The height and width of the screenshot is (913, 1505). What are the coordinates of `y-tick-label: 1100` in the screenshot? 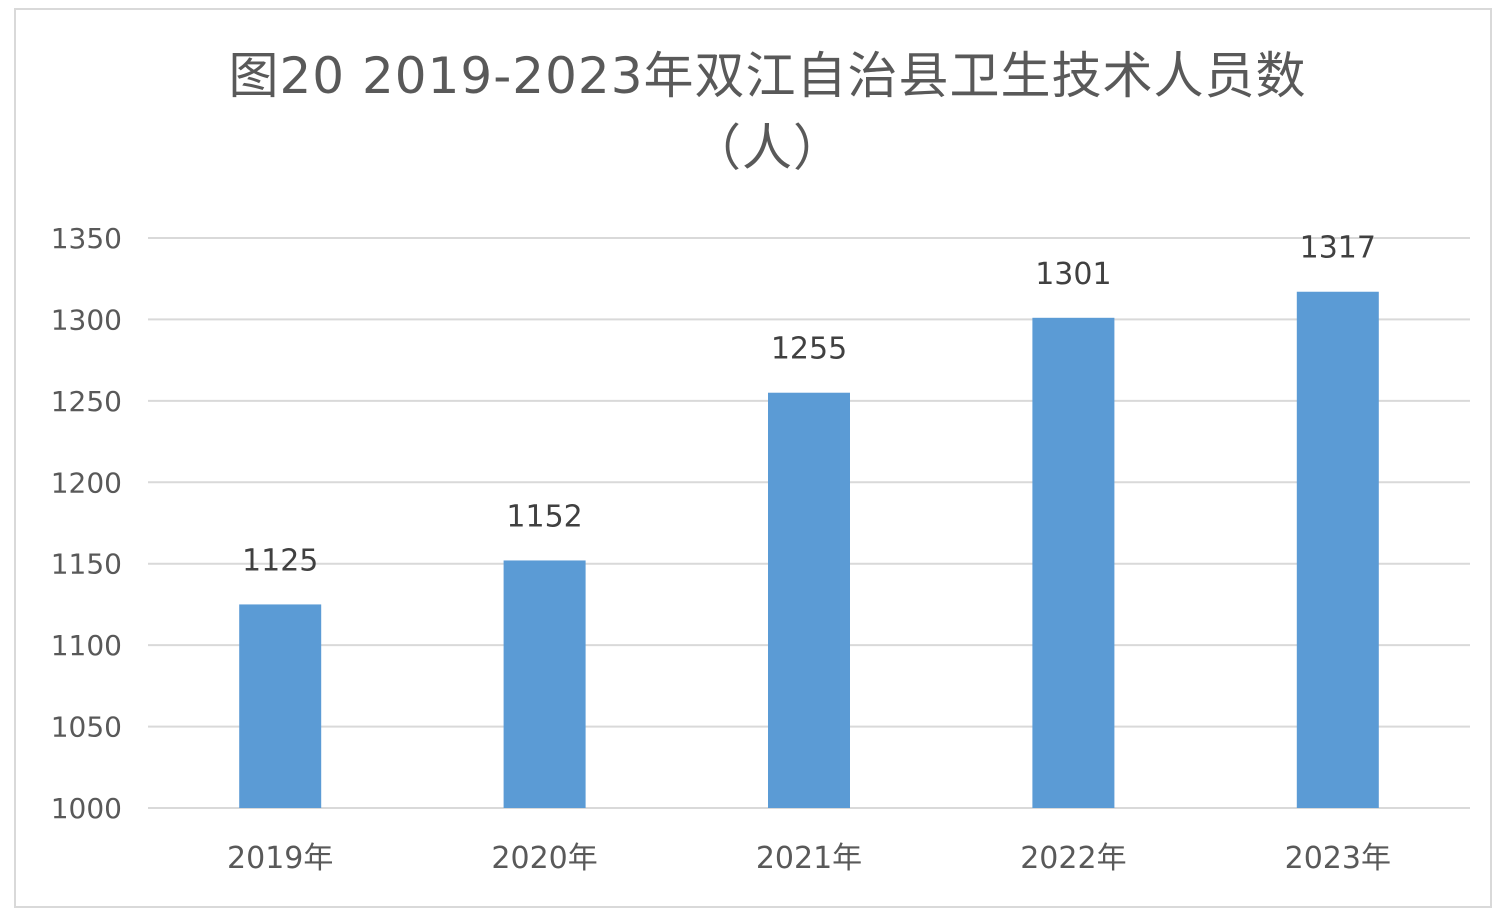 It's located at (86, 645).